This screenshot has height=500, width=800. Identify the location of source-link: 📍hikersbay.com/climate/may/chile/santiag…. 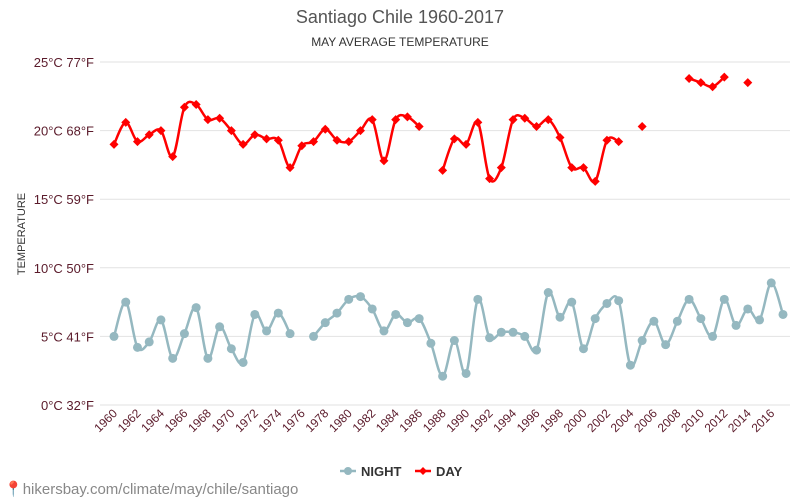
(151, 489).